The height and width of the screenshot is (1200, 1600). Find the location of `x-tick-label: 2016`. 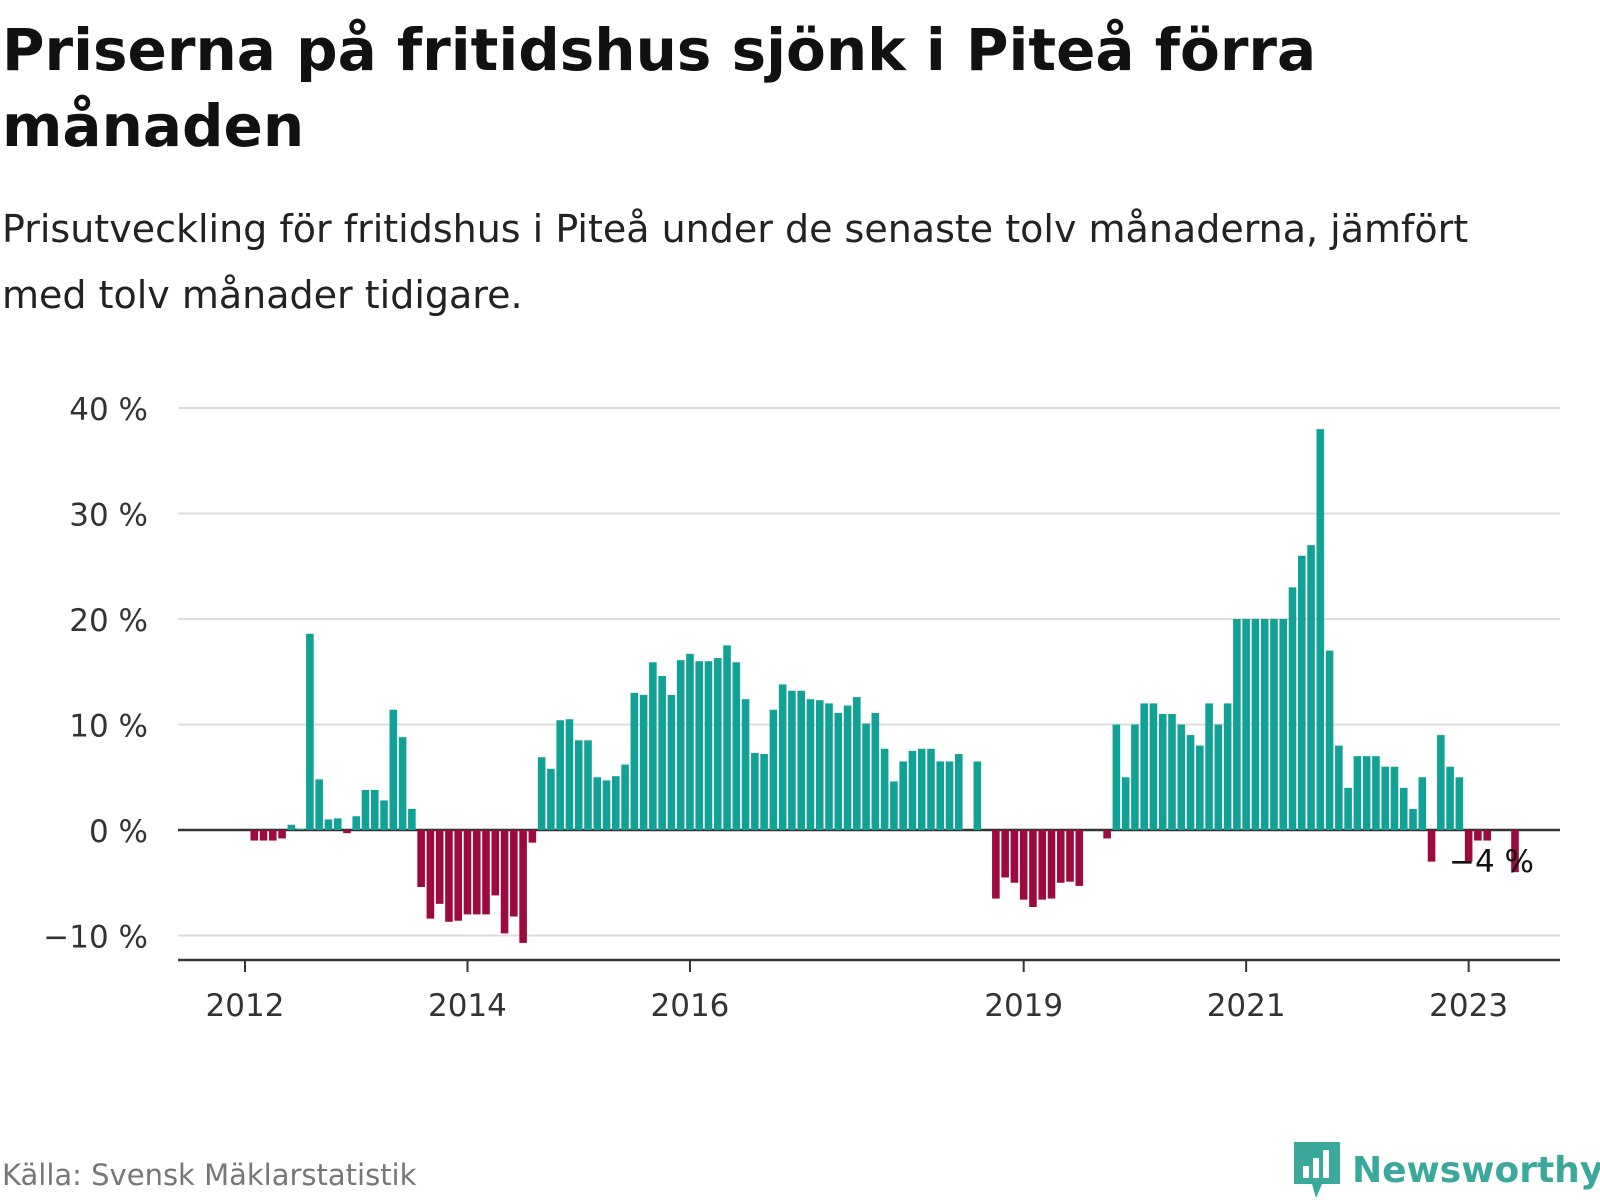

x-tick-label: 2016 is located at coordinates (690, 1006).